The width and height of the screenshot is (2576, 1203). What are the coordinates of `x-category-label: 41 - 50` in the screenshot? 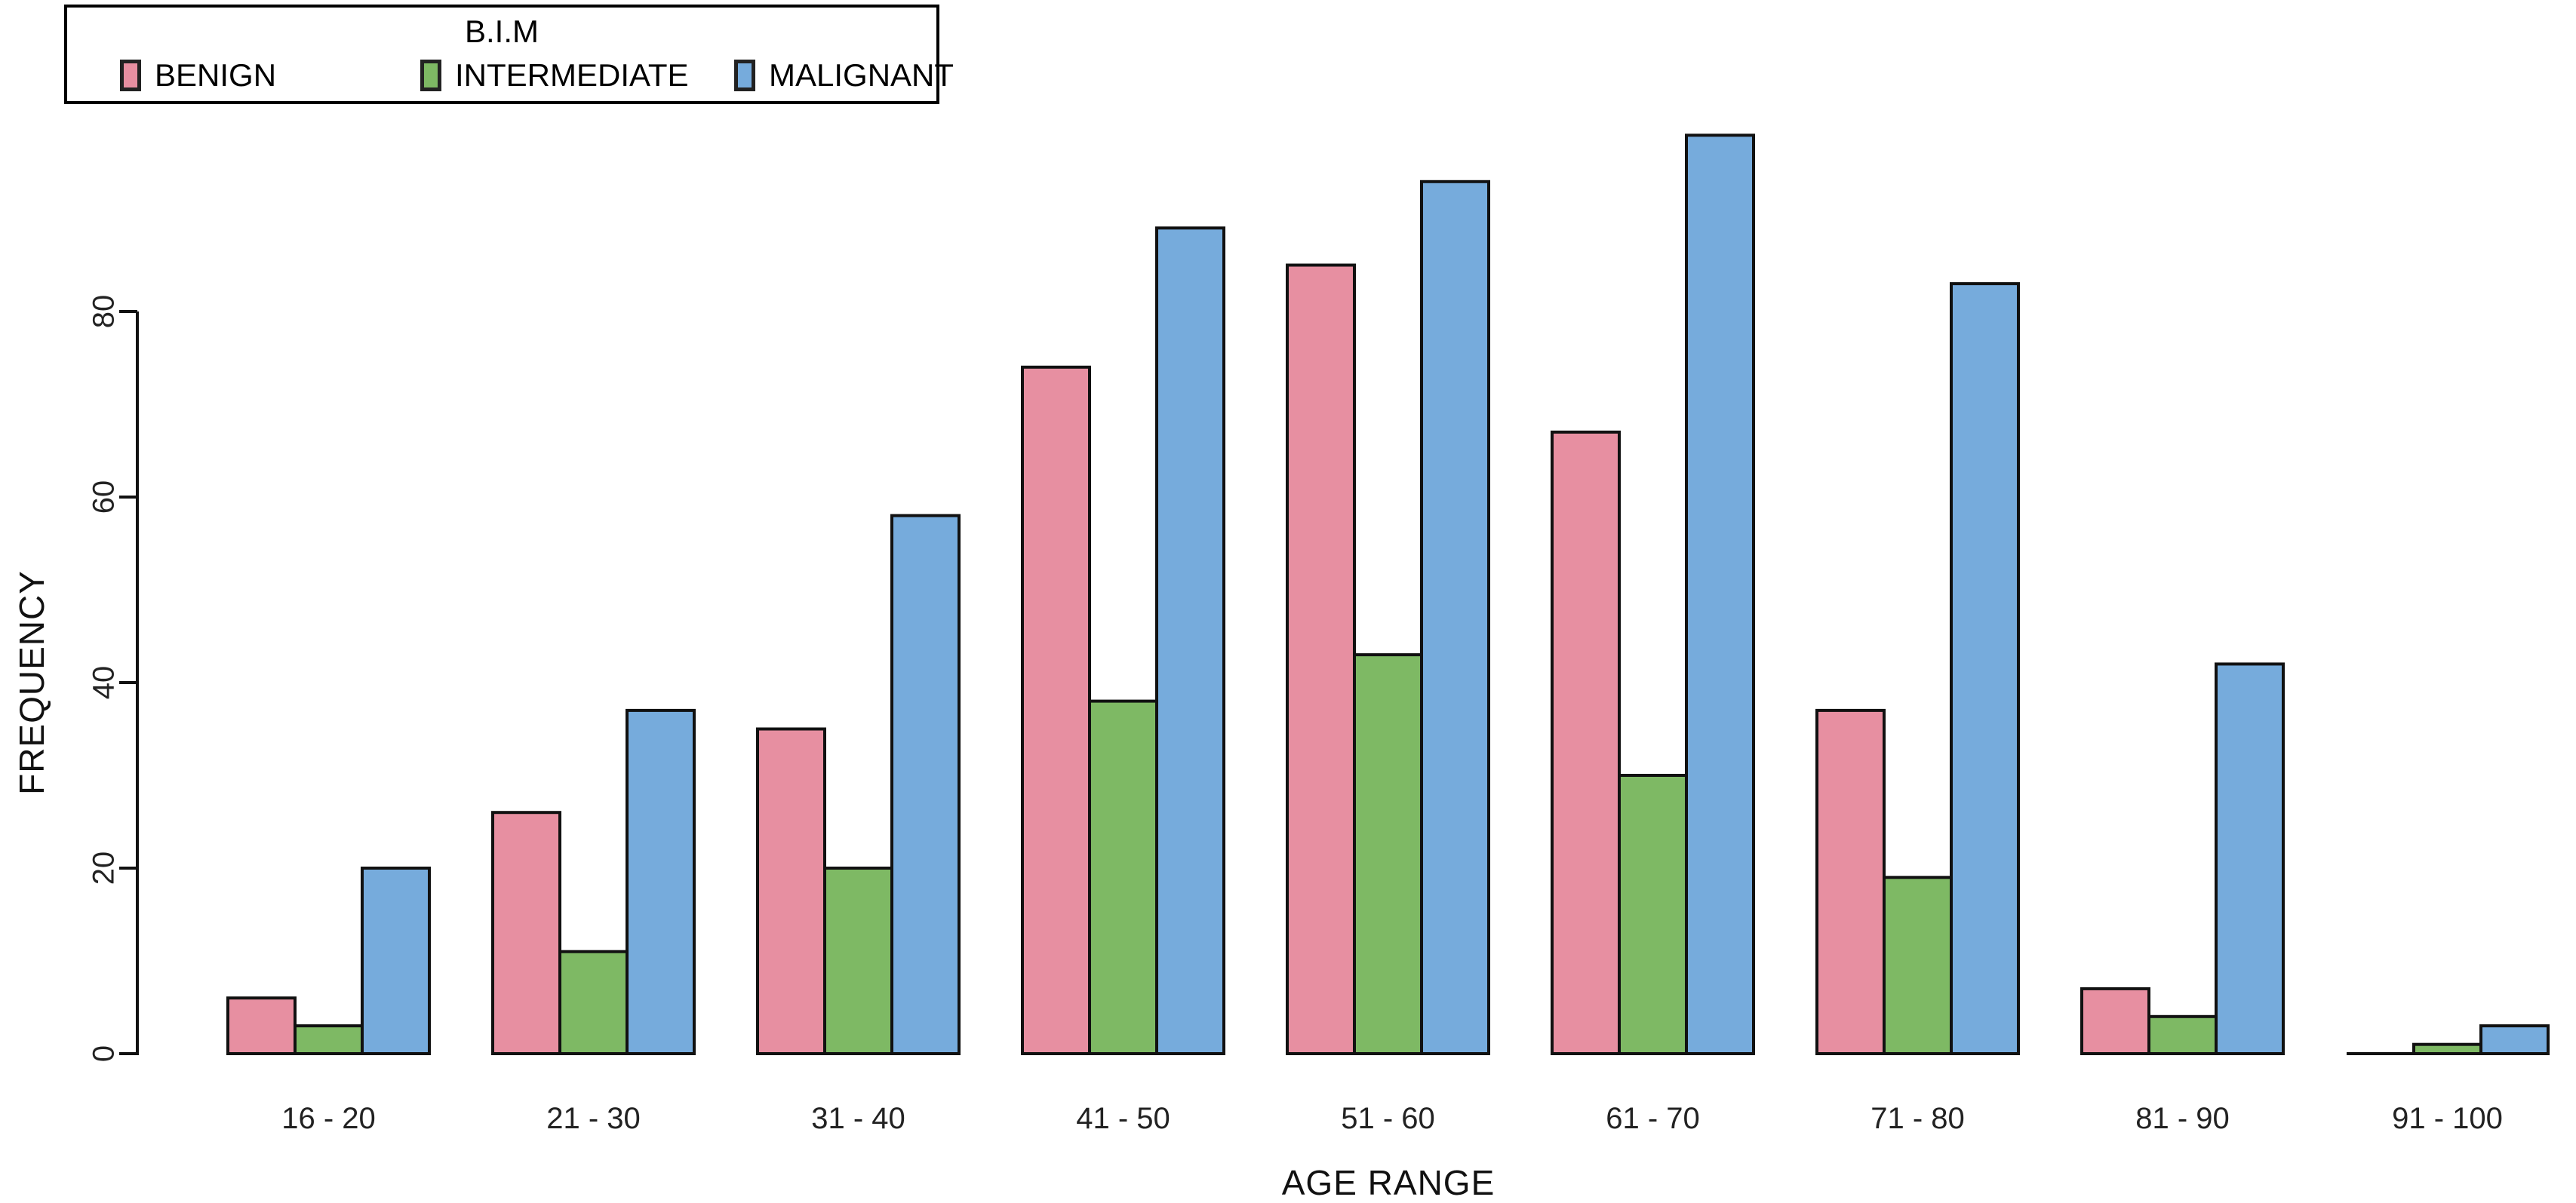 It's located at (1123, 1118).